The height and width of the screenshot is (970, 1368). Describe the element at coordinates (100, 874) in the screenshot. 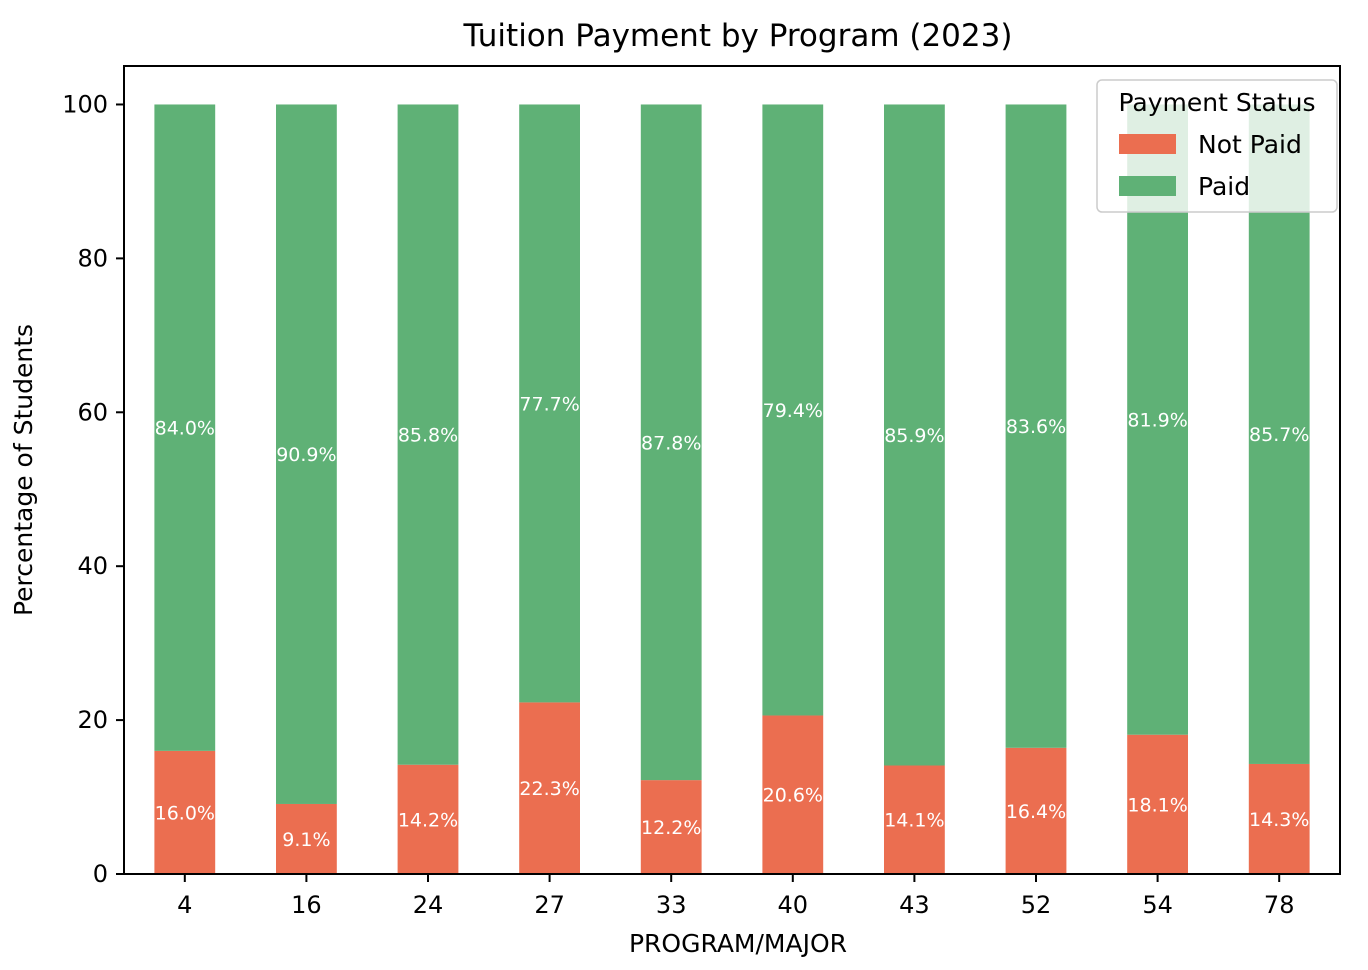

I see `y-tick-label: 0` at that location.